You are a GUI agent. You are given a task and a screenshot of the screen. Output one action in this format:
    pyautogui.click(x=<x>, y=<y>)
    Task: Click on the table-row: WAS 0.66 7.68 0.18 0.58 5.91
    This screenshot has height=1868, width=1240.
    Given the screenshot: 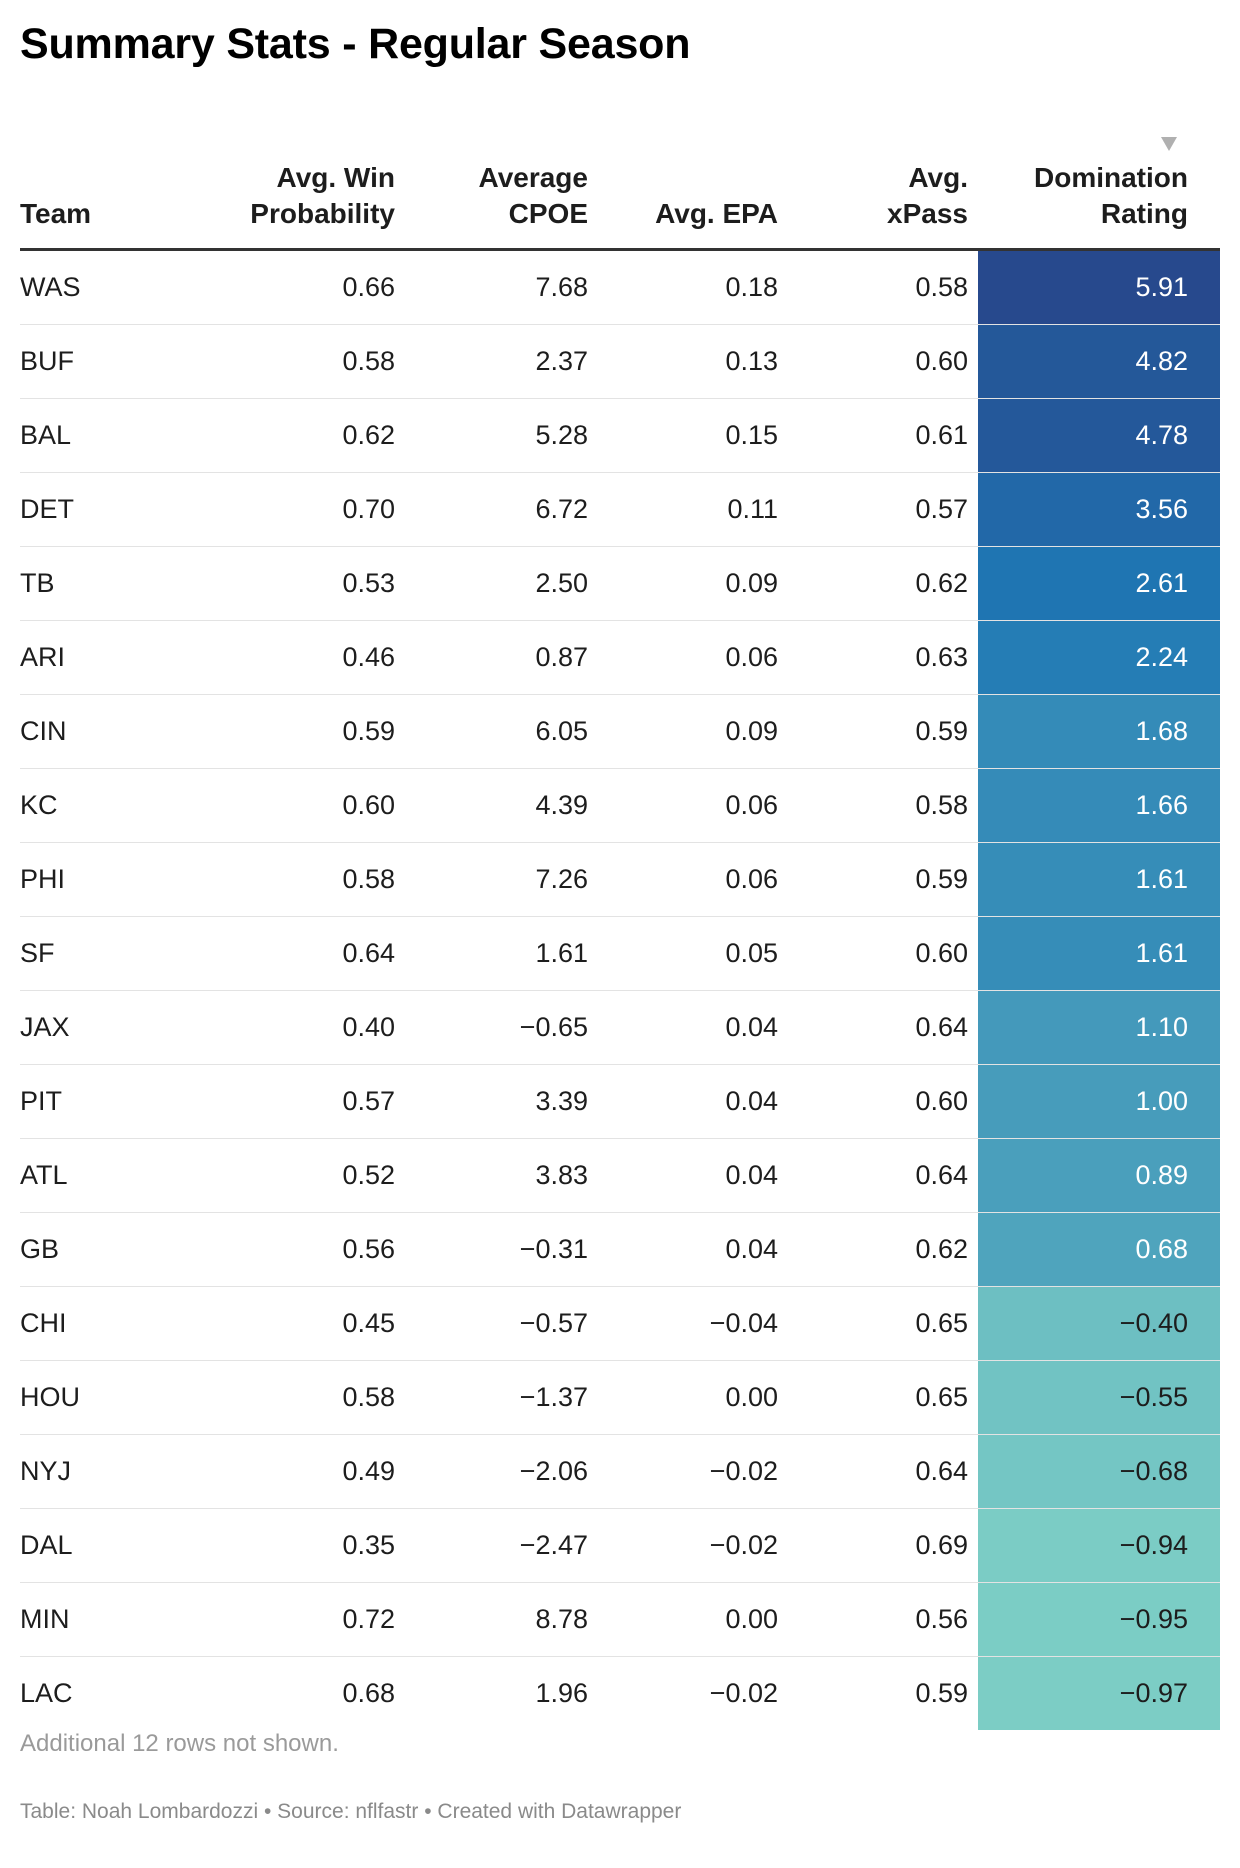 What is the action you would take?
    pyautogui.click(x=620, y=288)
    